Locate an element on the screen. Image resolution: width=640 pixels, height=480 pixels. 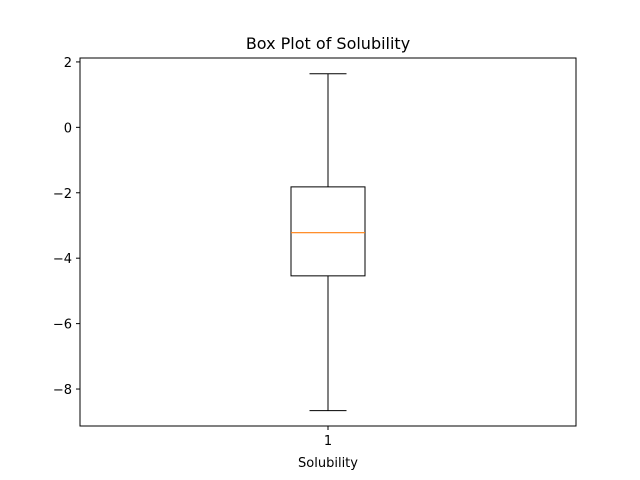
x-tick-label: 1 is located at coordinates (328, 441).